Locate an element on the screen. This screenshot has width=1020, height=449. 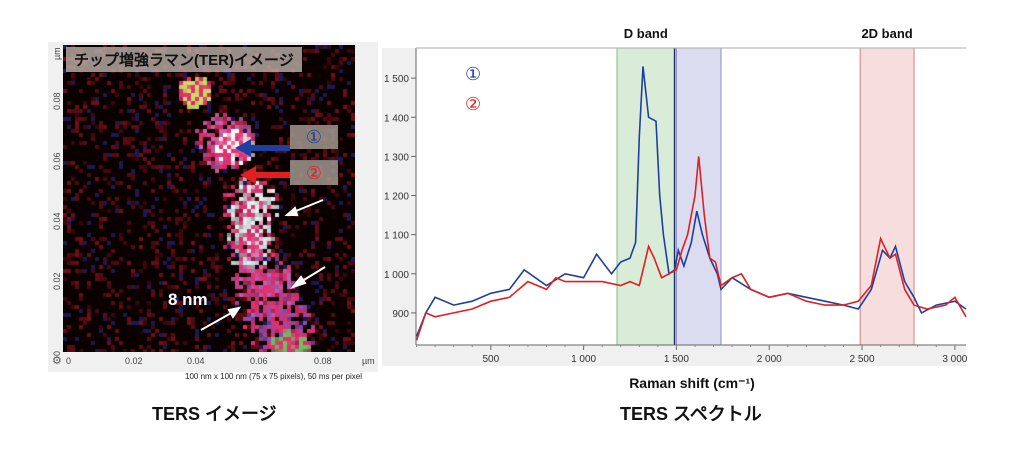
x-tick-label: 500 is located at coordinates (490, 359).